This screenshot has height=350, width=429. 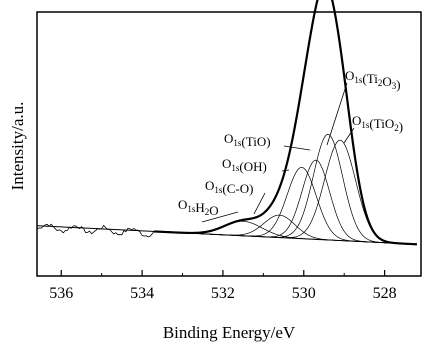 What do you see at coordinates (223, 293) in the screenshot?
I see `x-tick-label: 532` at bounding box center [223, 293].